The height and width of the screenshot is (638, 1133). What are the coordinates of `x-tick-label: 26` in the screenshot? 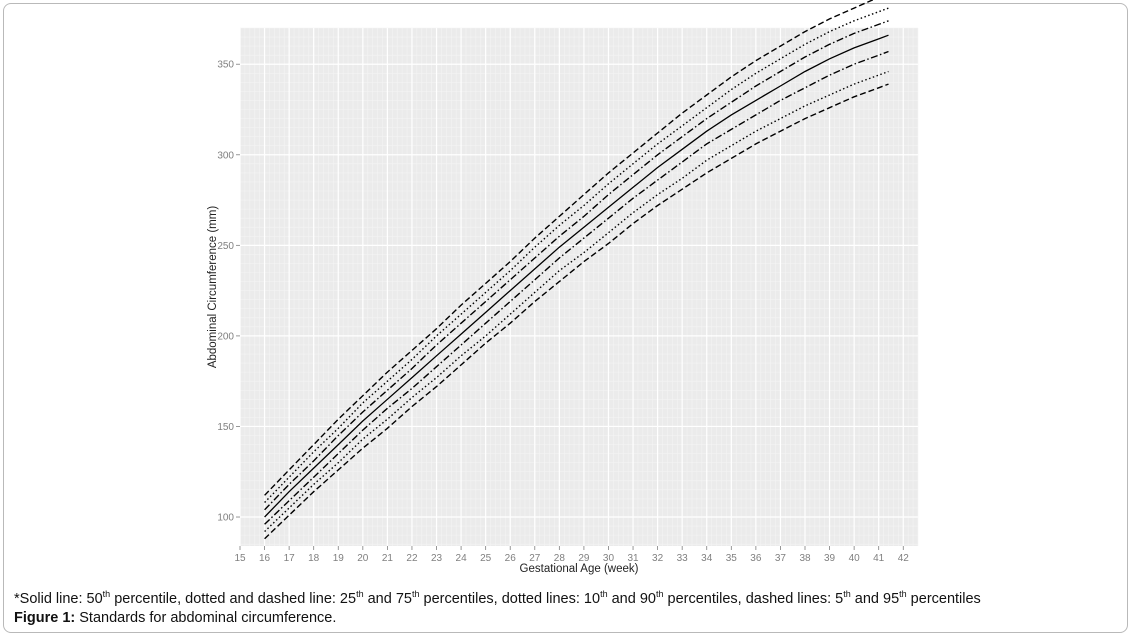 It's located at (511, 558).